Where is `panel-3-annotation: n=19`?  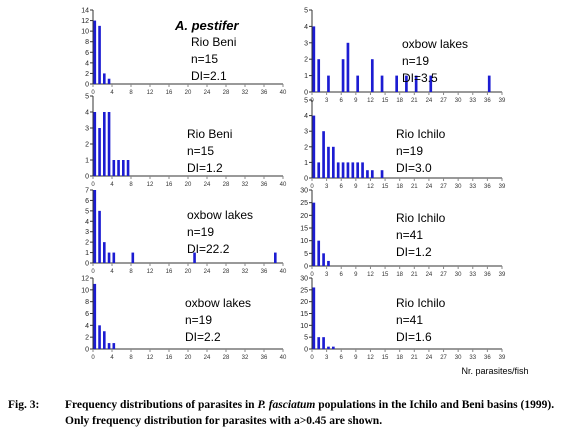 panel-3-annotation: n=19 is located at coordinates (200, 232).